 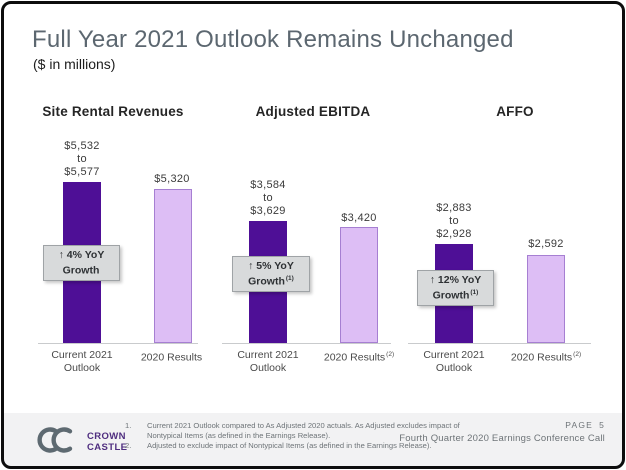 I want to click on range-low: $3,584, so click(x=268, y=185).